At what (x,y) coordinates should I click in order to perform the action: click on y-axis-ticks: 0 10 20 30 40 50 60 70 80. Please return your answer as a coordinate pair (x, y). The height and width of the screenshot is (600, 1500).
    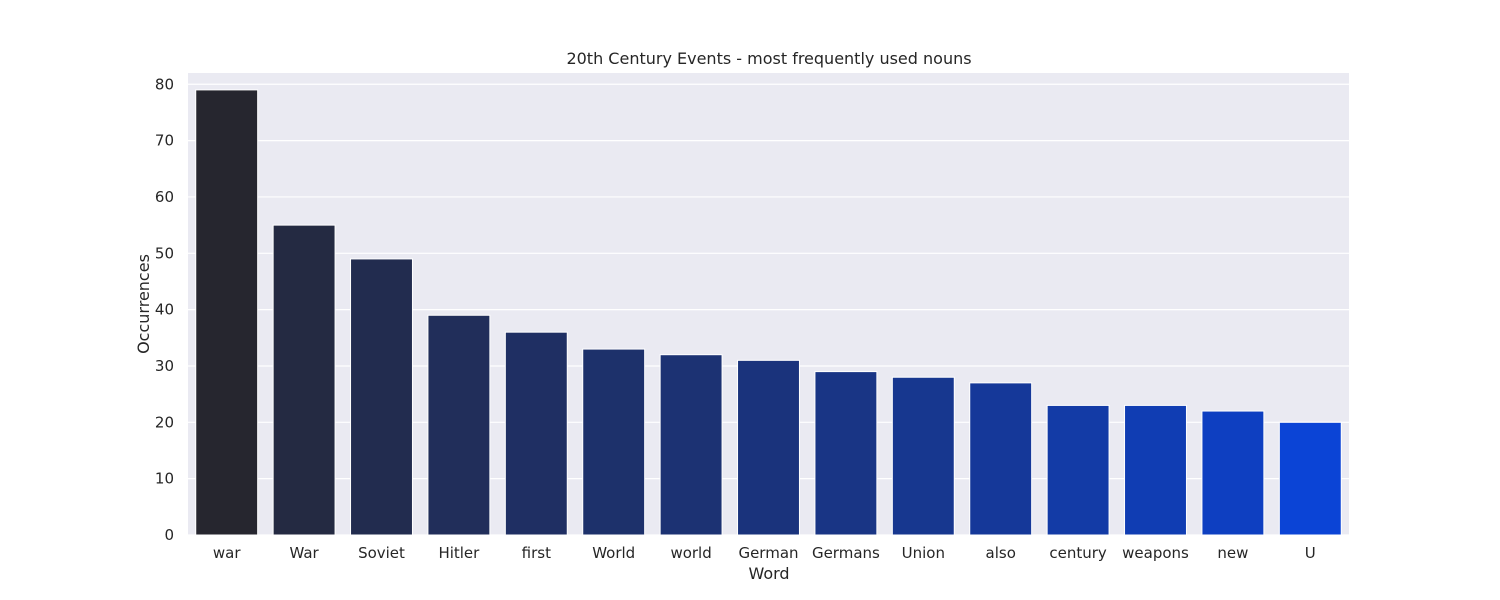
    Looking at the image, I should click on (164, 309).